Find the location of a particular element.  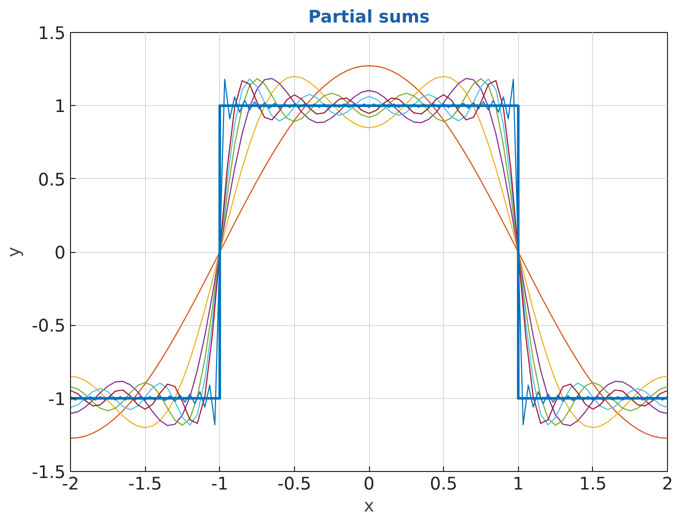

y-tick-label: -1 is located at coordinates (57, 400).